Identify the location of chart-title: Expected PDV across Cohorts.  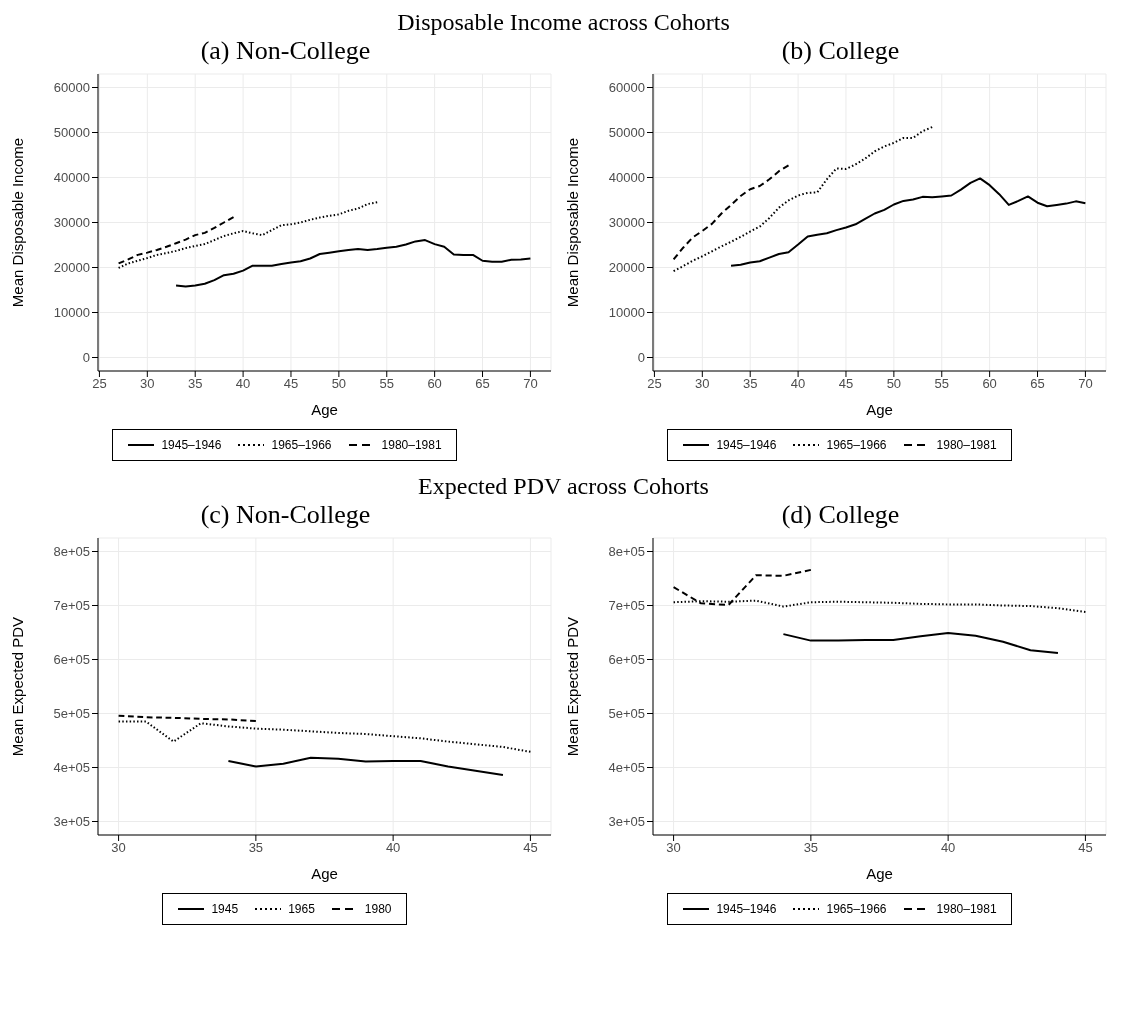
(563, 486).